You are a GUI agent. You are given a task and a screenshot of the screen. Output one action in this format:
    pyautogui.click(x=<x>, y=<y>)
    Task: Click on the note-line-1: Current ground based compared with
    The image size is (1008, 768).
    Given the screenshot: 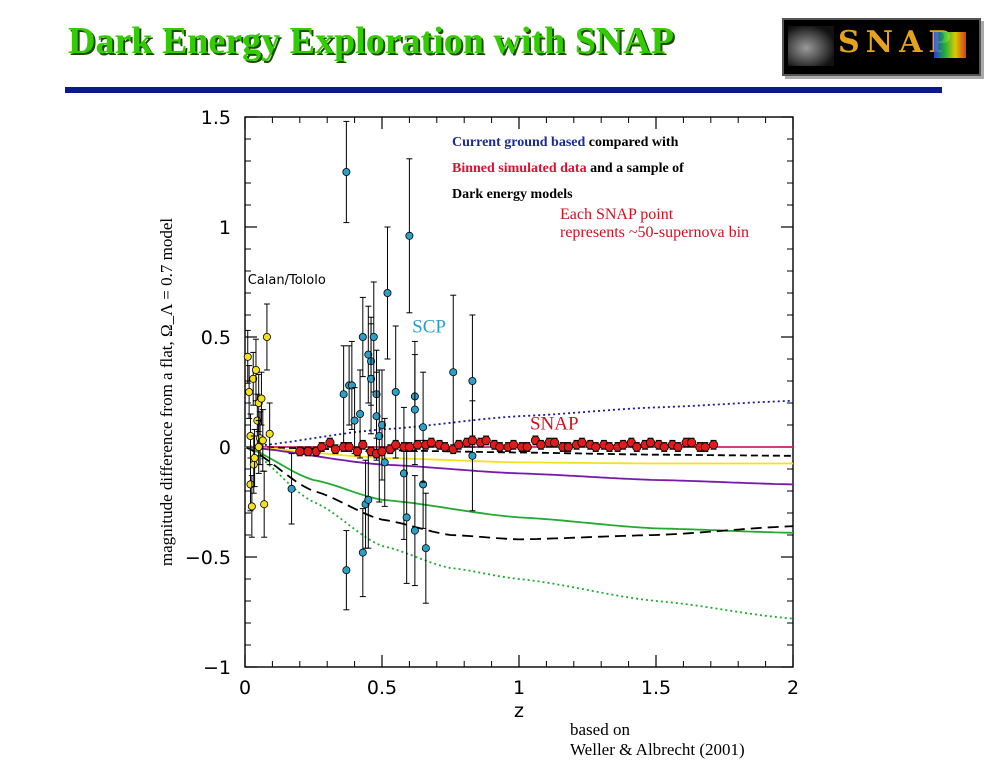 What is the action you would take?
    pyautogui.click(x=617, y=143)
    